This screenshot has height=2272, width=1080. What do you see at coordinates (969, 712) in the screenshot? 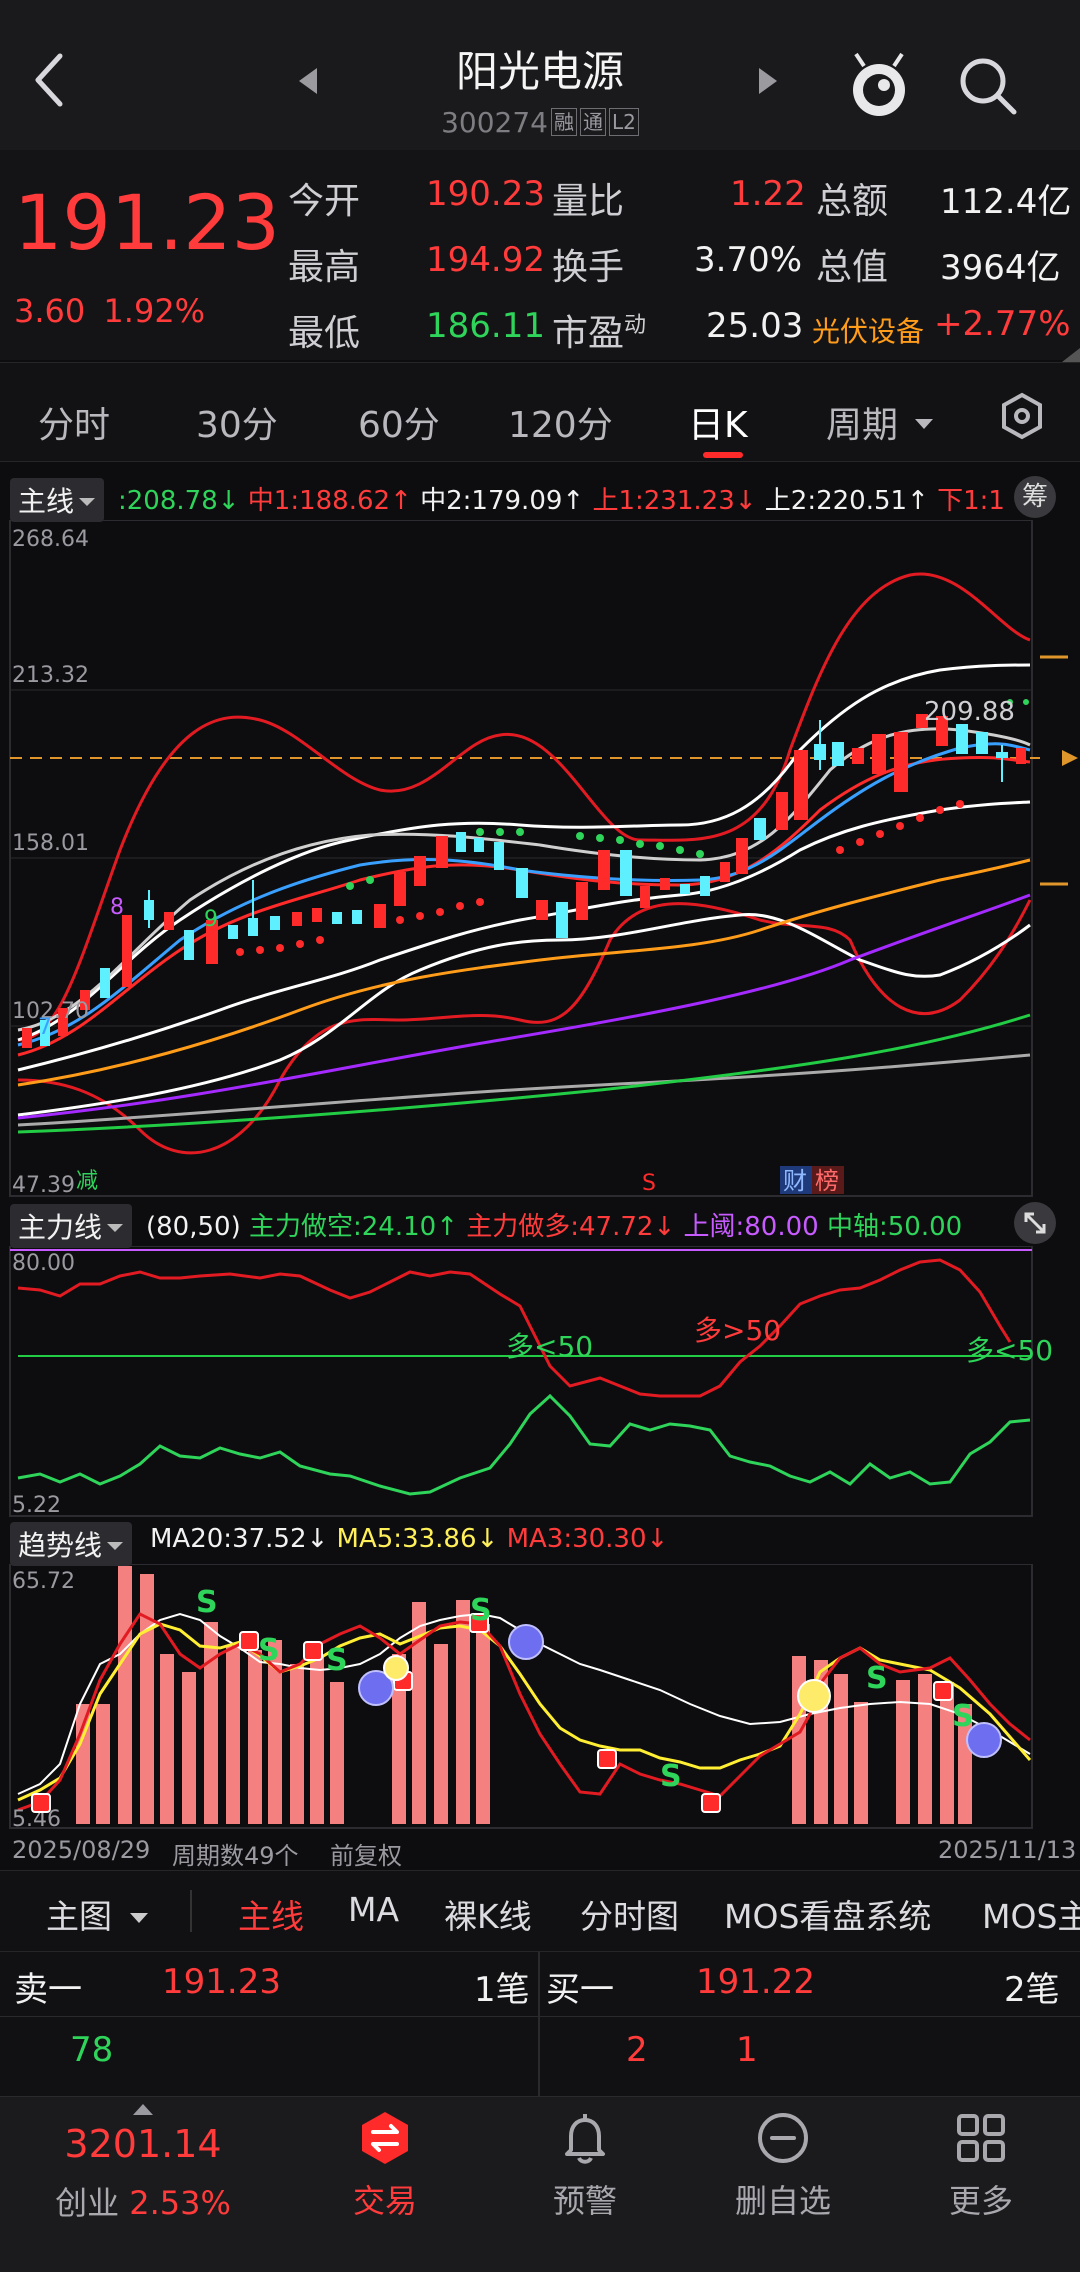
I see `peak-label: 209.88` at bounding box center [969, 712].